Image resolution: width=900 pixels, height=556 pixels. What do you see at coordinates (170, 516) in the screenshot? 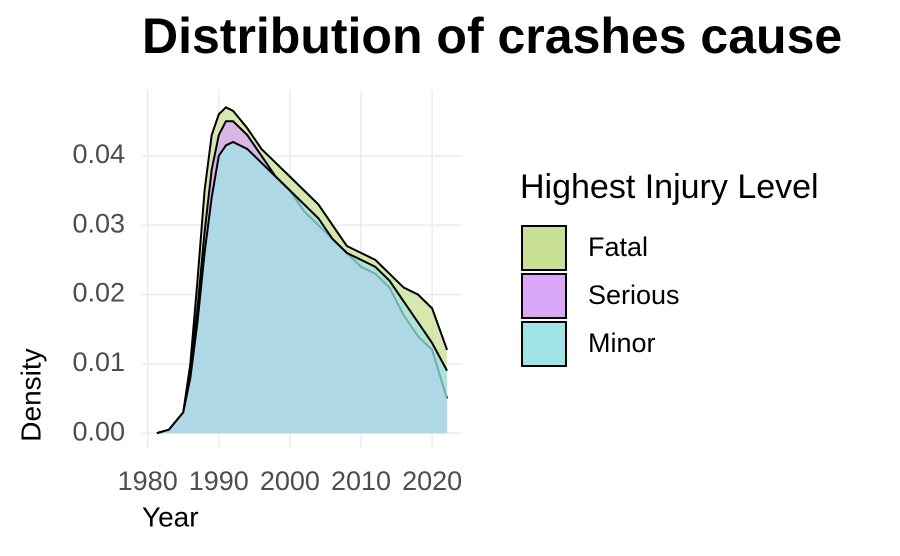
I see `x-axis-title: Year` at bounding box center [170, 516].